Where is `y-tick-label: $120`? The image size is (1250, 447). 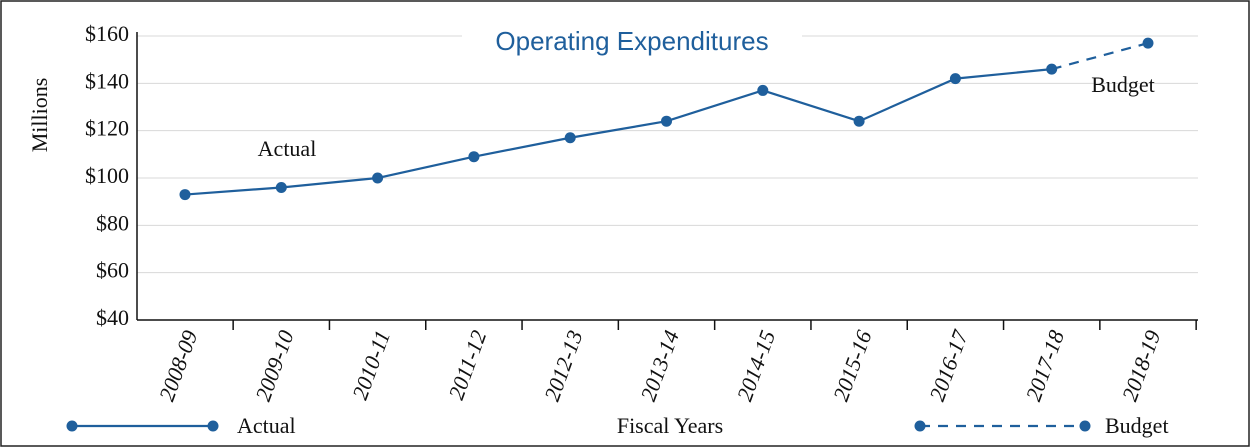
y-tick-label: $120 is located at coordinates (107, 128).